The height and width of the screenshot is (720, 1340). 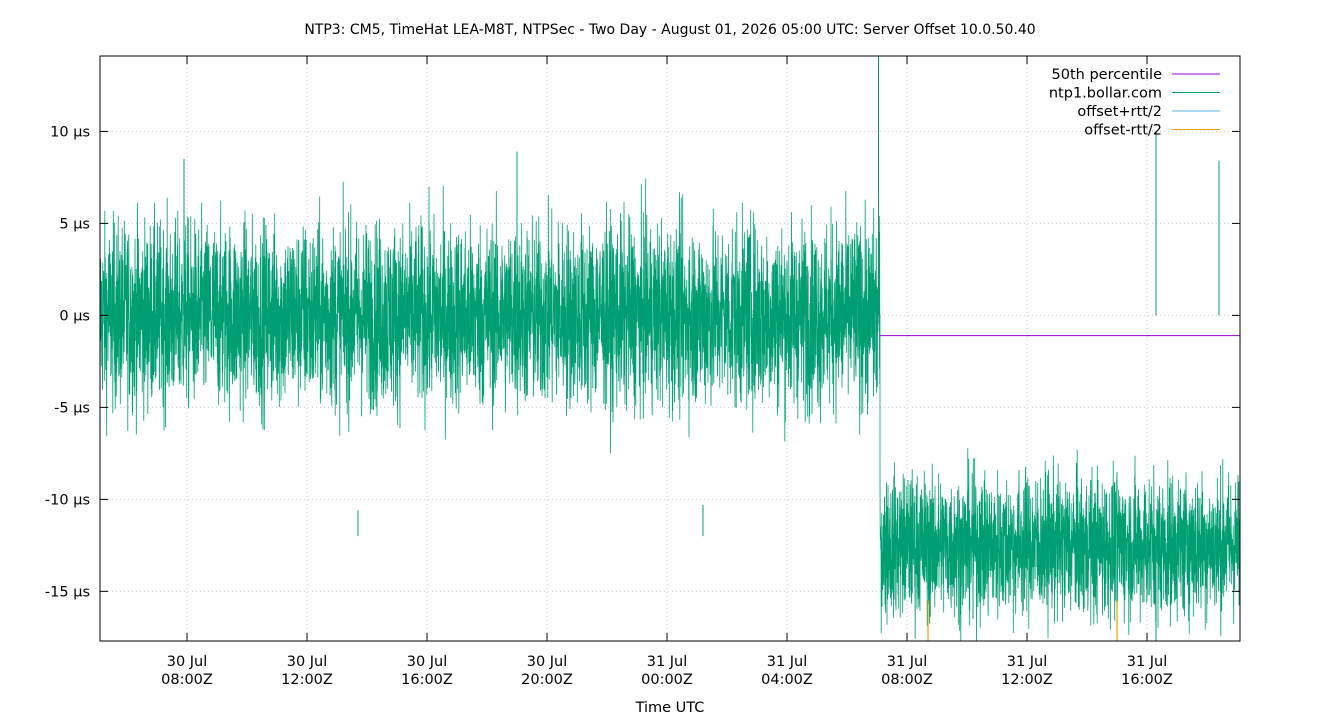 What do you see at coordinates (74, 224) in the screenshot?
I see `y-tick-label: 5 µs` at bounding box center [74, 224].